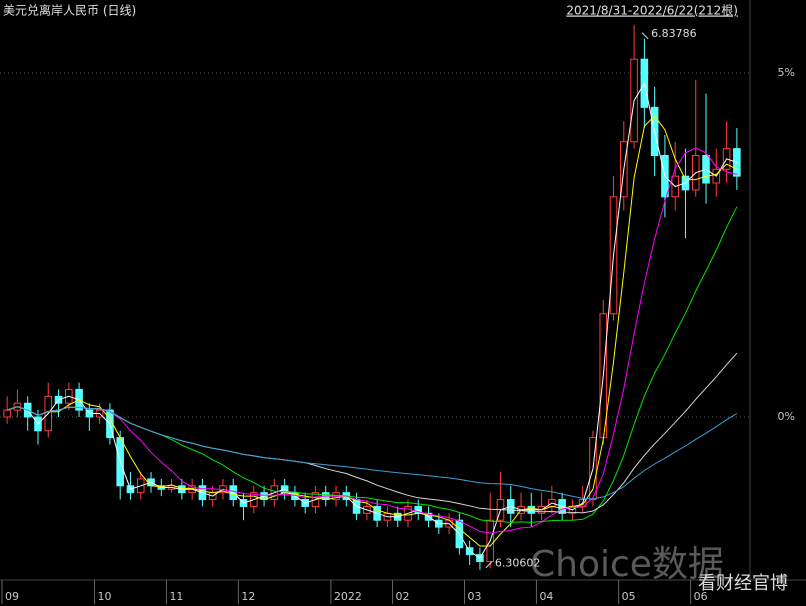 The width and height of the screenshot is (806, 606). I want to click on x-tick-label: 06, so click(701, 596).